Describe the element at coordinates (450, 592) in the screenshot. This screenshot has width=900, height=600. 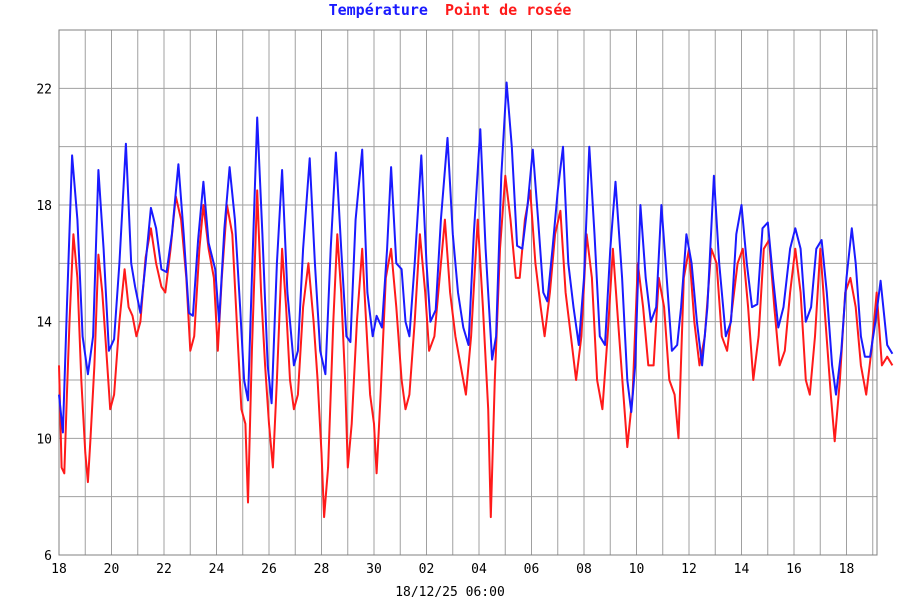
I see `footer-timestamp: 18/12/25 06:00` at that location.